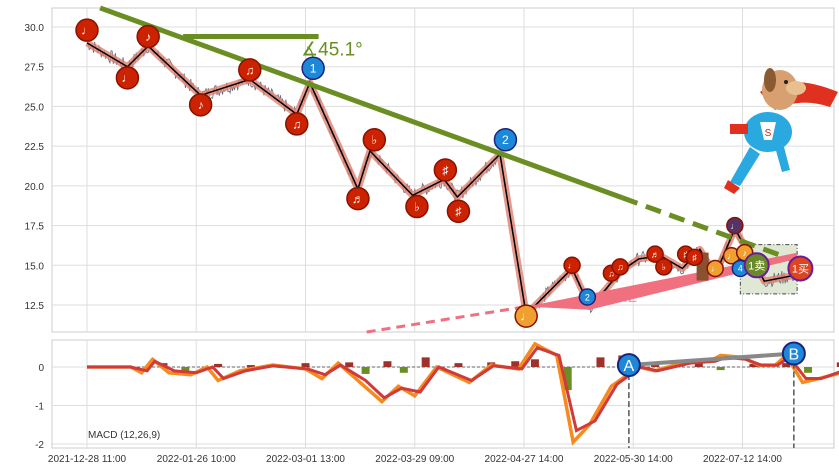  Describe the element at coordinates (633, 459) in the screenshot. I see `x-tick-label: 2022-05-30 14:00` at that location.